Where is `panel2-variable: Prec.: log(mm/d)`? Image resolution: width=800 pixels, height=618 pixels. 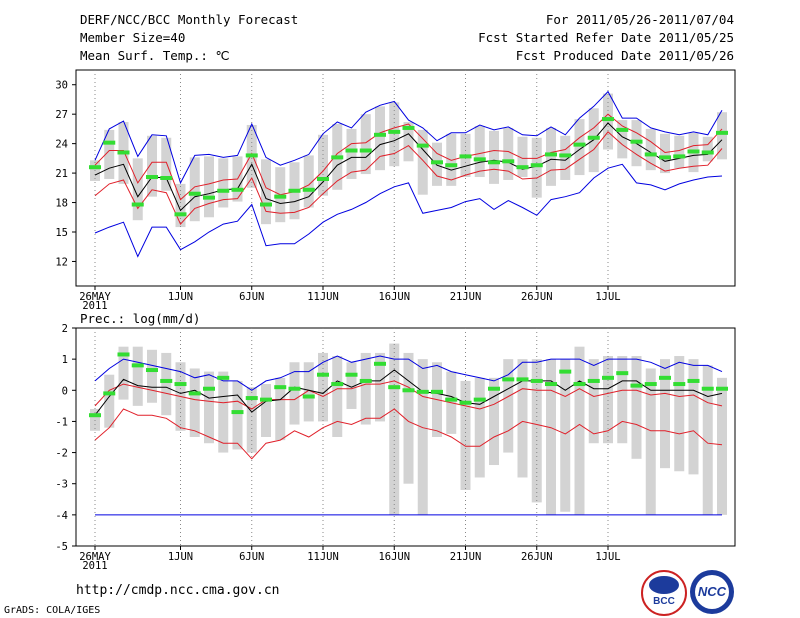
panel2-variable: Prec.: log(mm/d) is located at coordinates (140, 318).